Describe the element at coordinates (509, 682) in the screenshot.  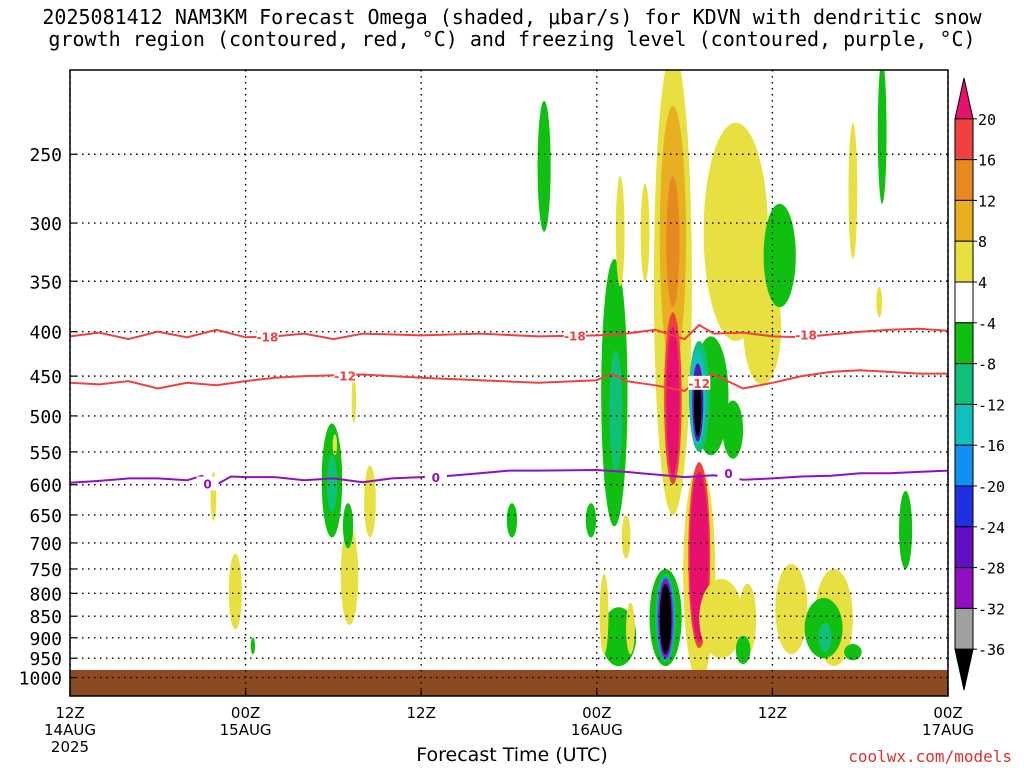
I see `ground-fill` at that location.